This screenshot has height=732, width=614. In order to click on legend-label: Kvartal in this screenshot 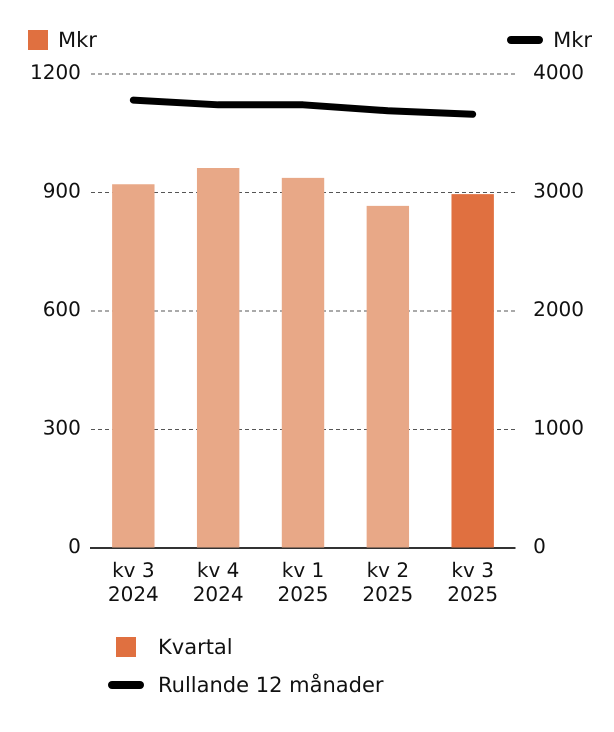, I will do `click(195, 647)`.